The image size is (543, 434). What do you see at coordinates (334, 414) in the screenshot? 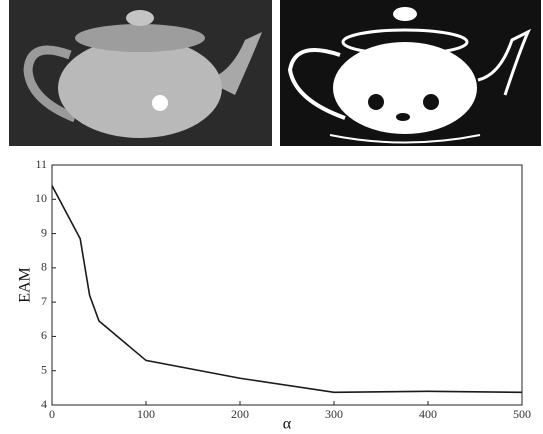
I see `x-tick-label: 300` at bounding box center [334, 414].